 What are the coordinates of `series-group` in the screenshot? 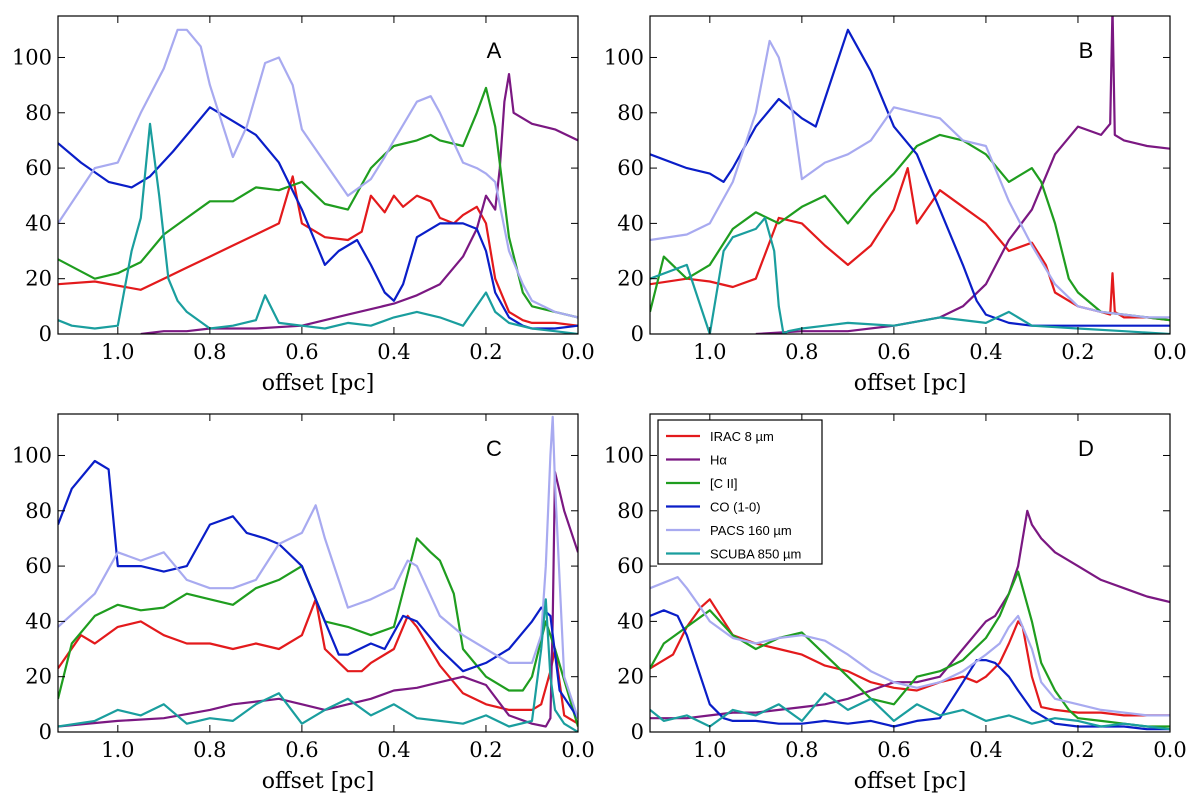 It's located at (910, 620).